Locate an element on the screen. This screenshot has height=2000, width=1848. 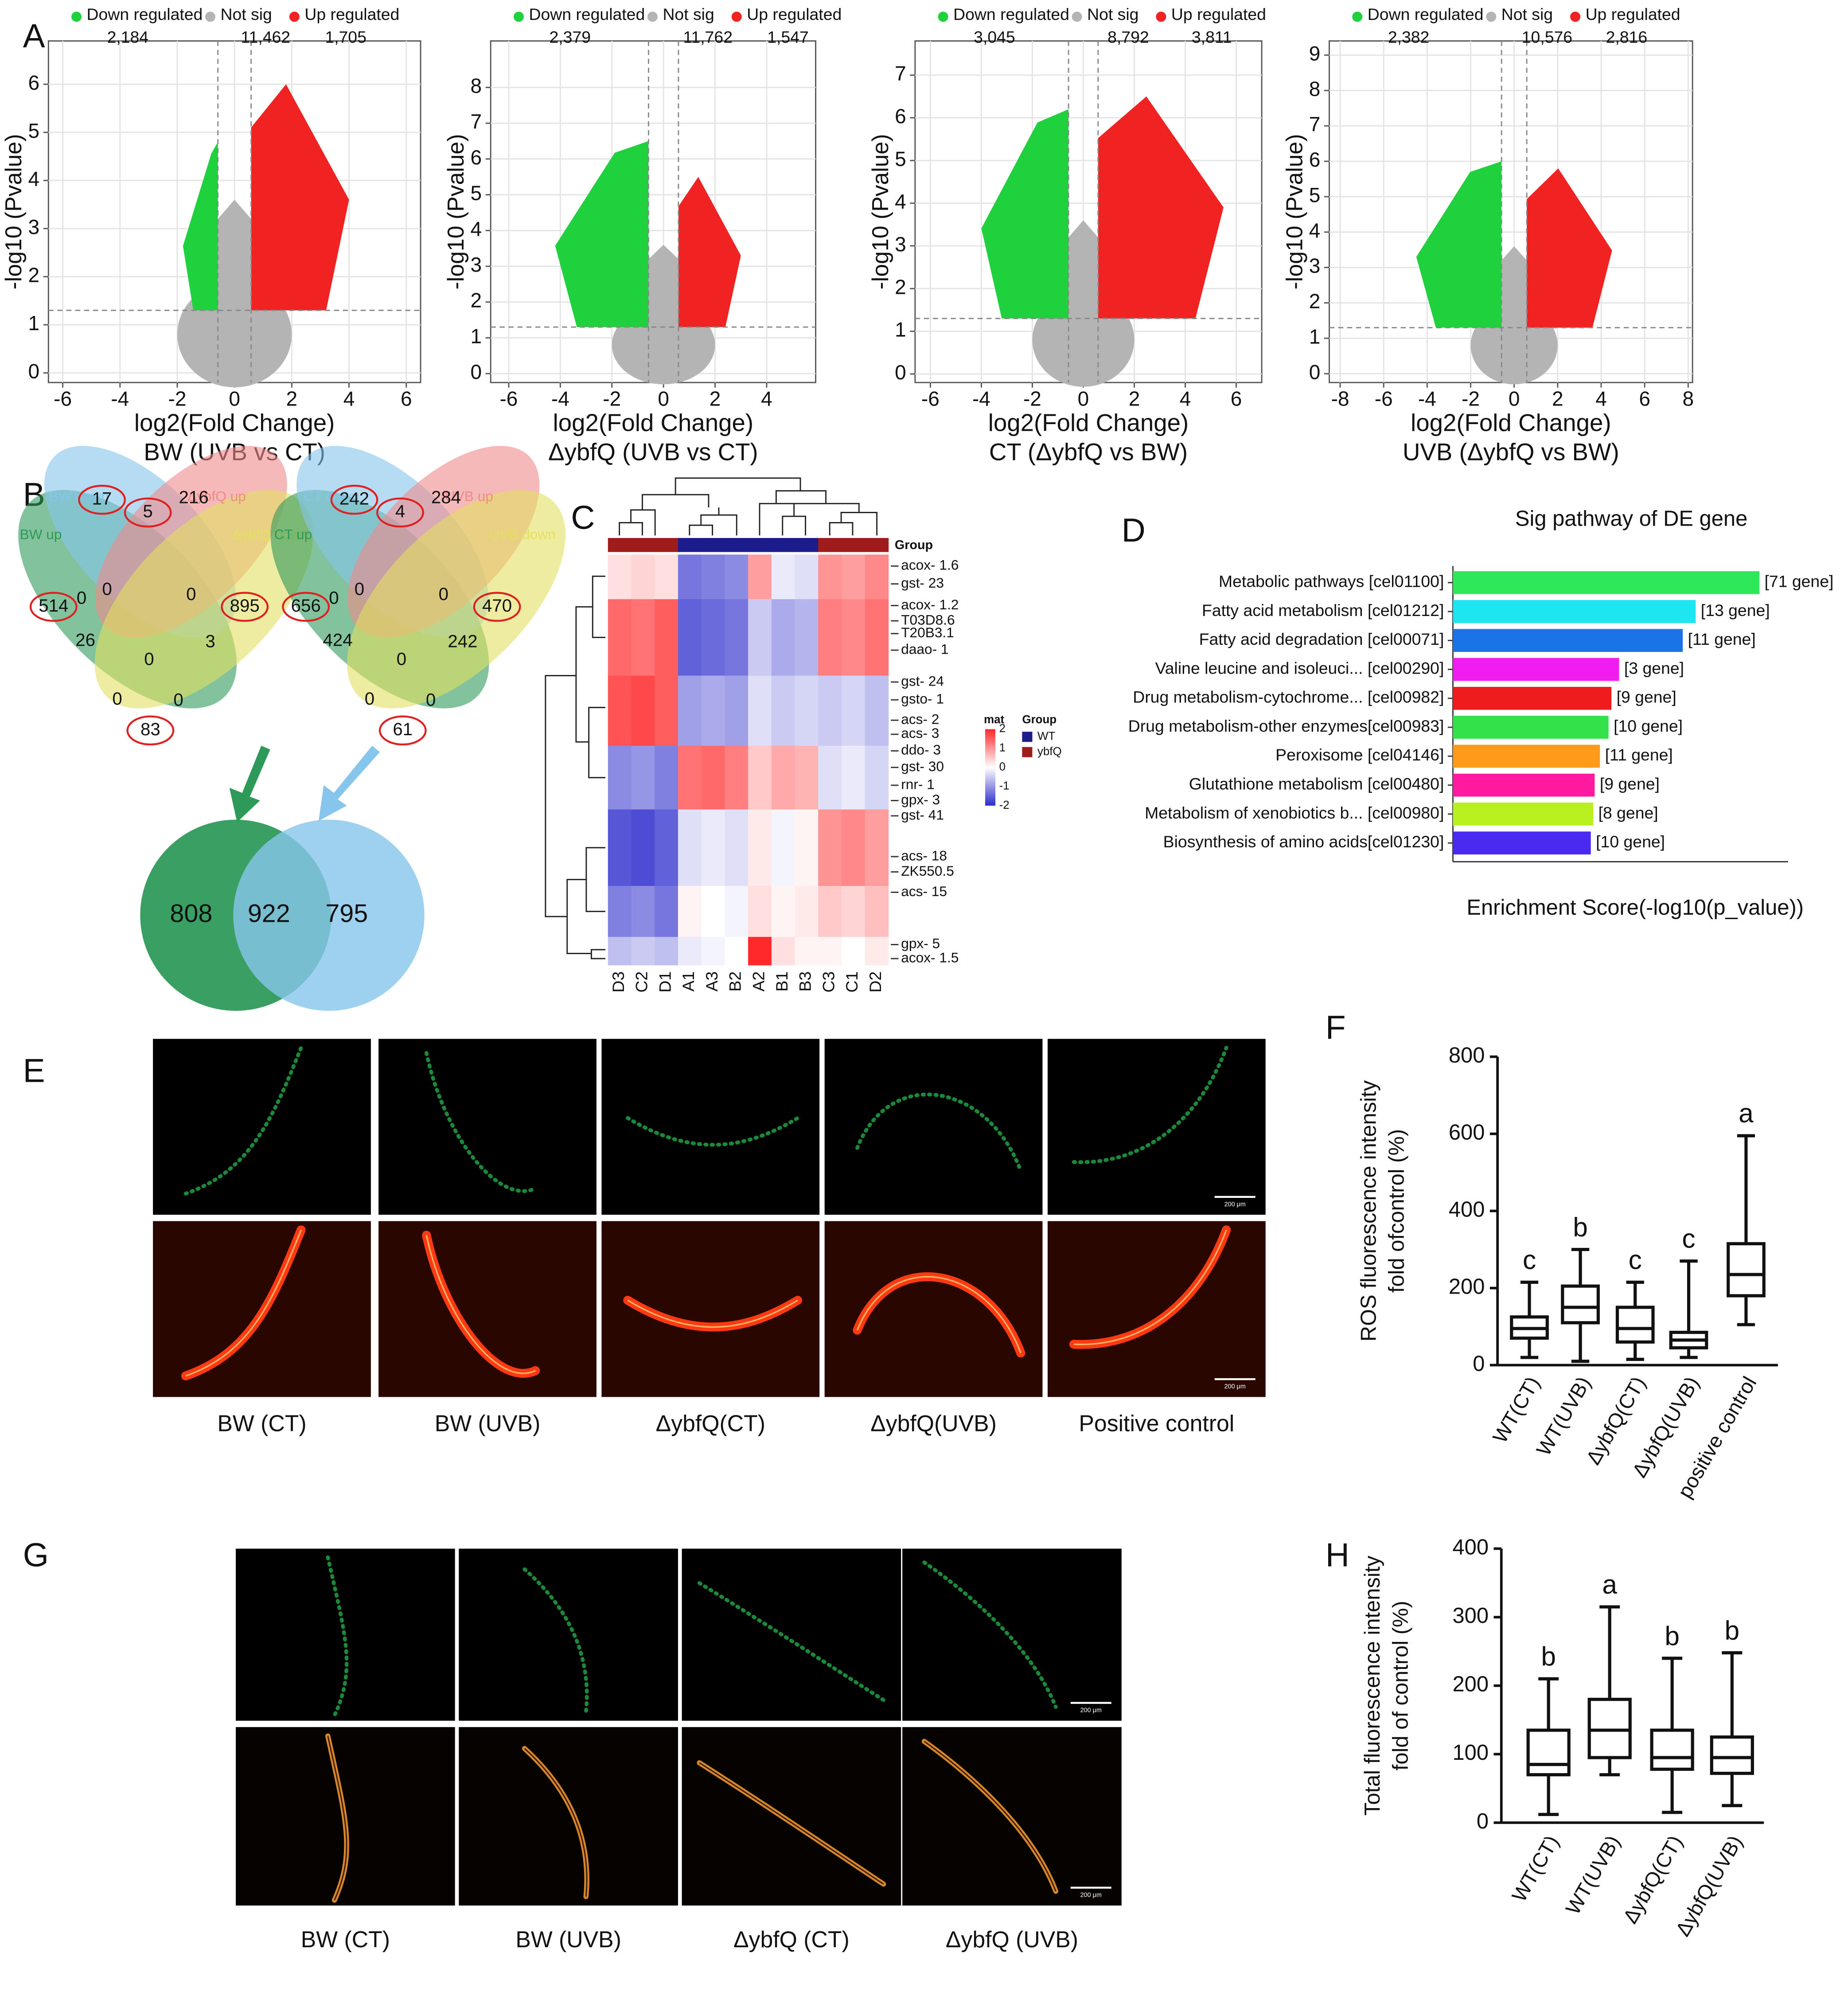
venn-count: 61 is located at coordinates (403, 729).